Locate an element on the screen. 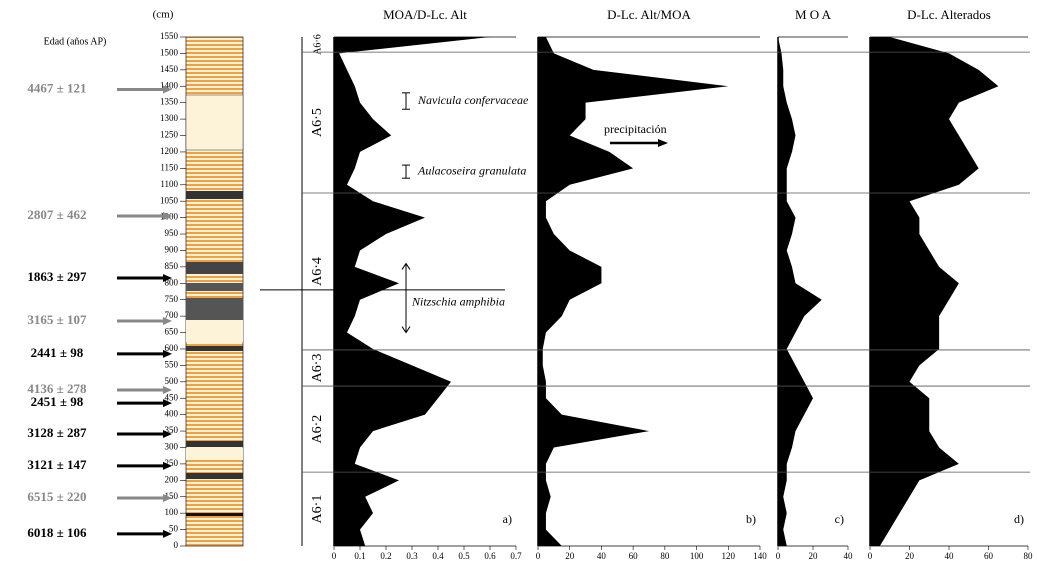  age-label: 2451 ± 98 is located at coordinates (57, 401).